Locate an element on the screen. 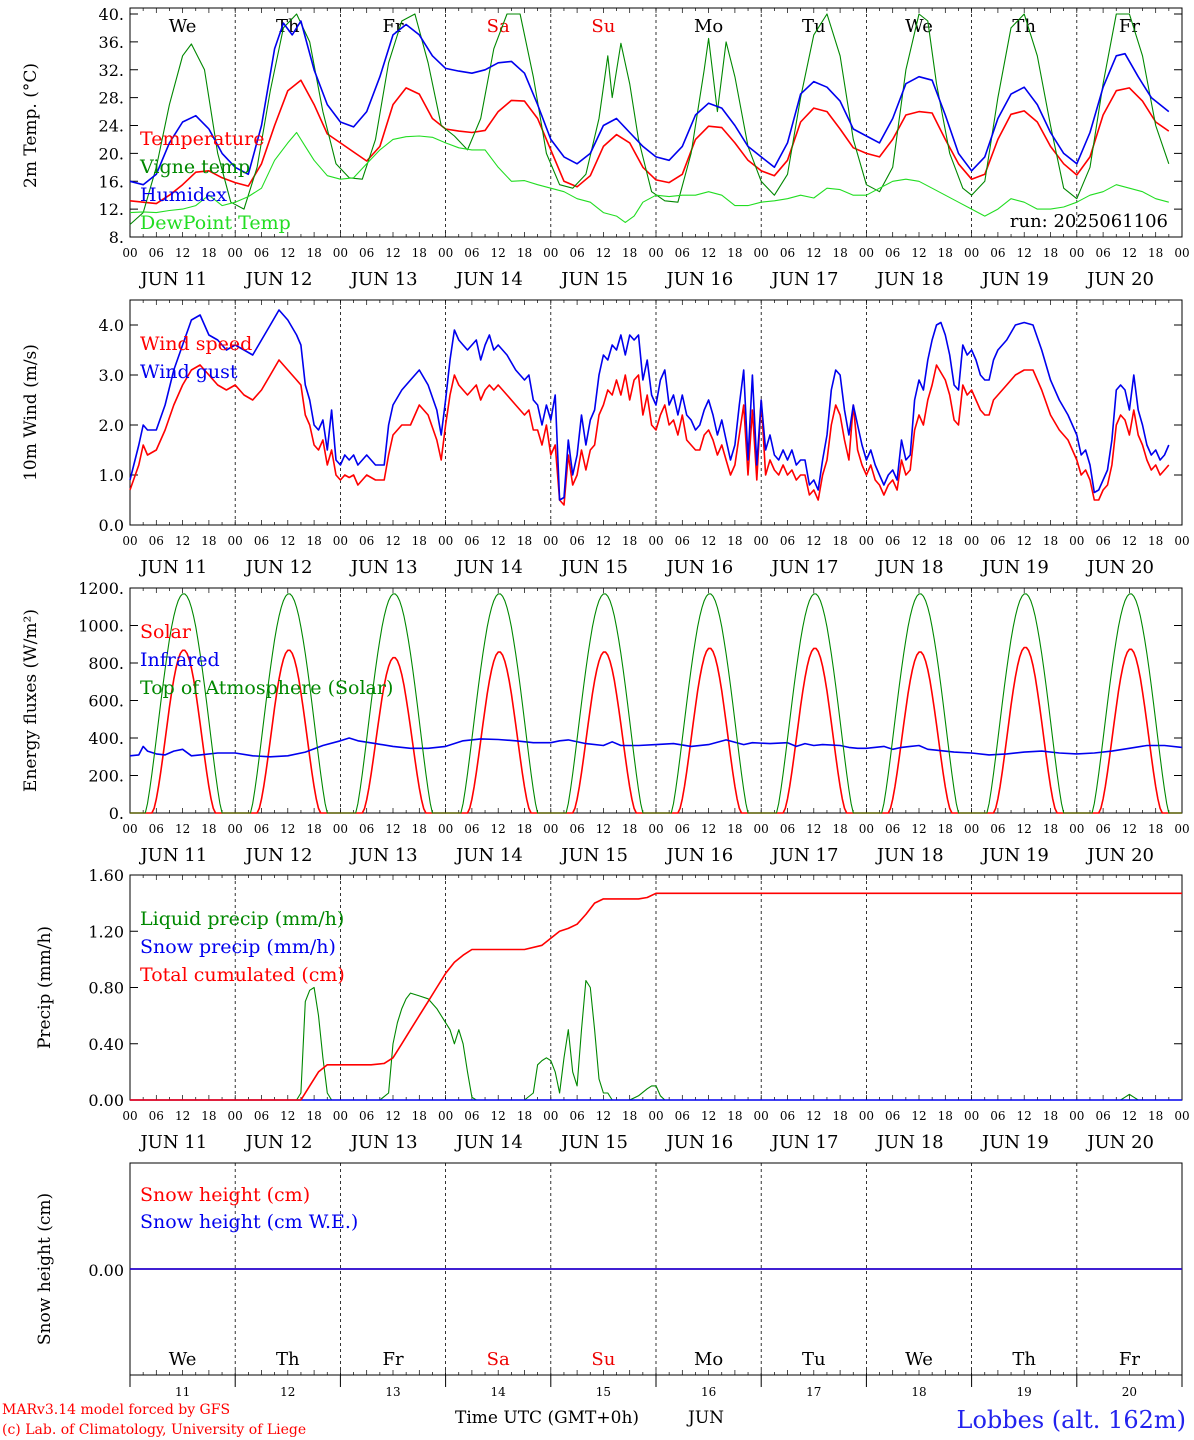  day-number-label: 11 is located at coordinates (182, 1392).